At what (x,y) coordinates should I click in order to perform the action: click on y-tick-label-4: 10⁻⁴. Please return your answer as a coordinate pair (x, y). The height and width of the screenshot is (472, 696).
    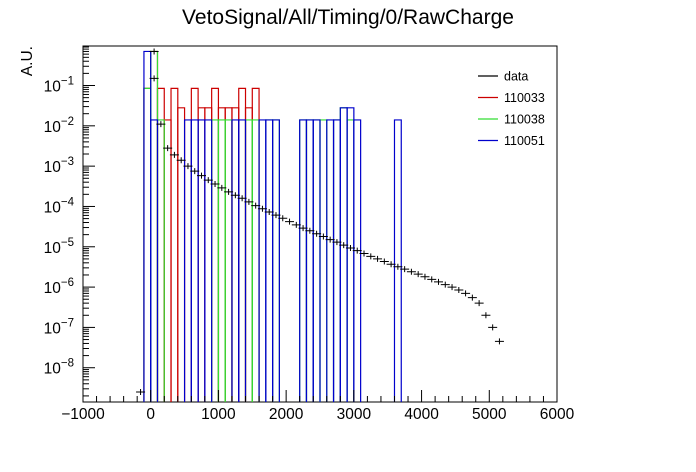
    Looking at the image, I should click on (59, 206).